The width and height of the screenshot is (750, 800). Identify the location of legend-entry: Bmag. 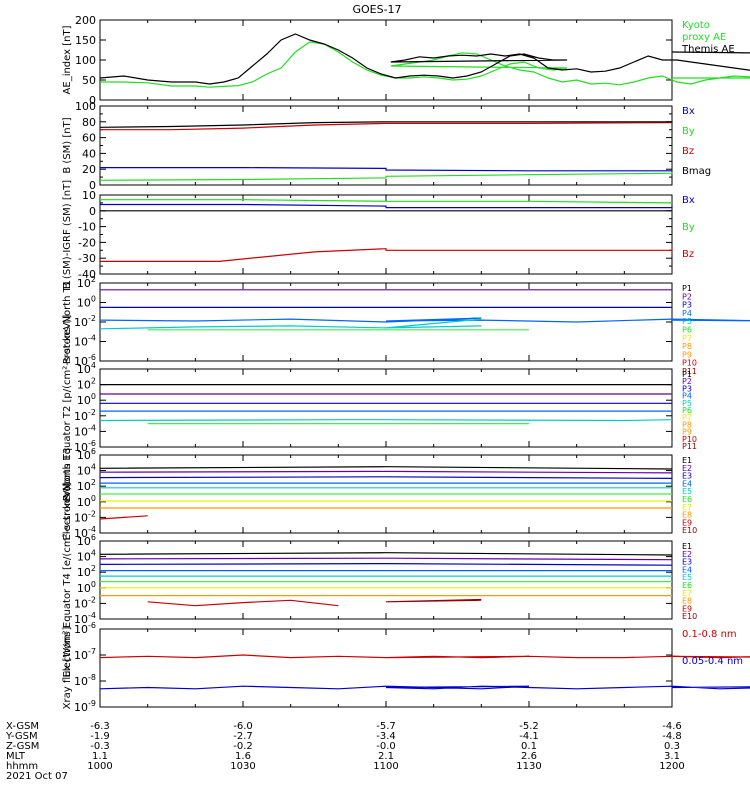
(696, 171).